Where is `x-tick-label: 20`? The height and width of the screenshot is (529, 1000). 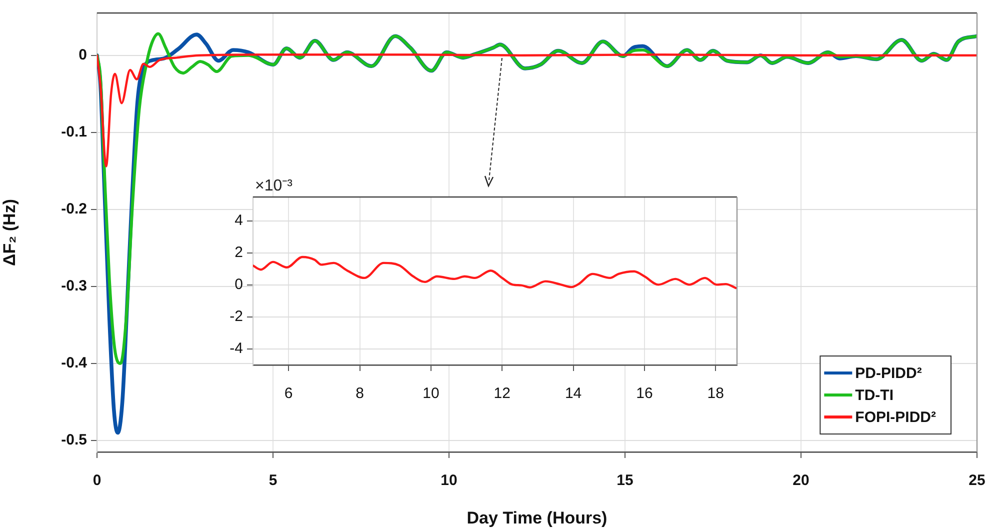 x-tick-label: 20 is located at coordinates (801, 481).